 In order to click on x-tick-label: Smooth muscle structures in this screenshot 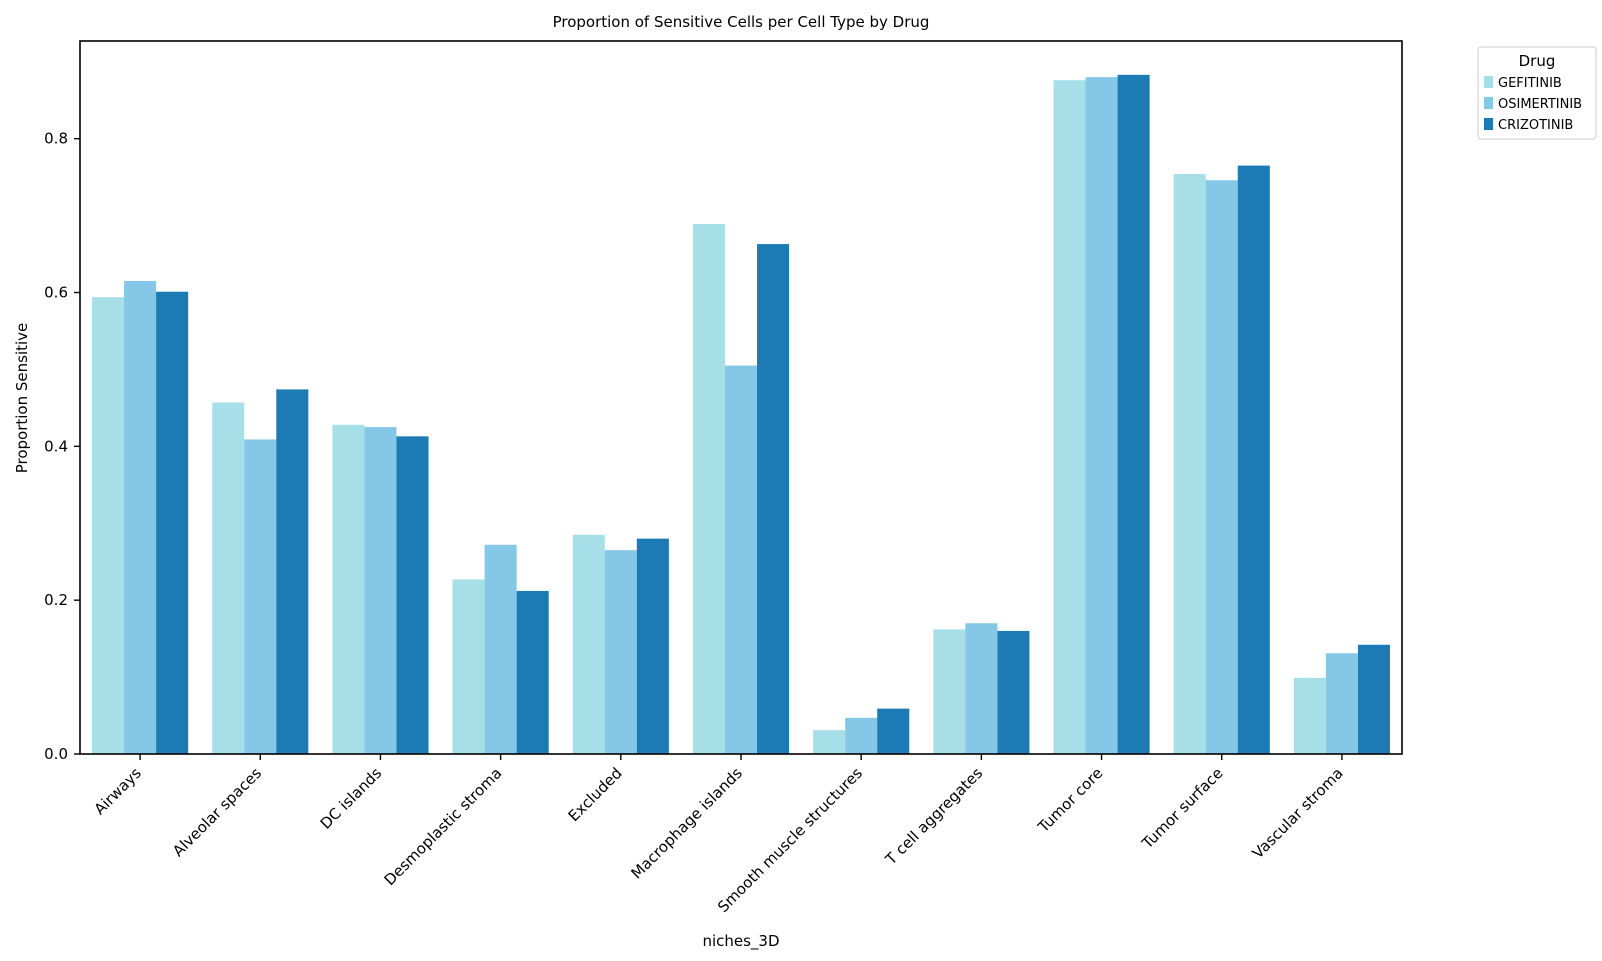, I will do `click(790, 840)`.